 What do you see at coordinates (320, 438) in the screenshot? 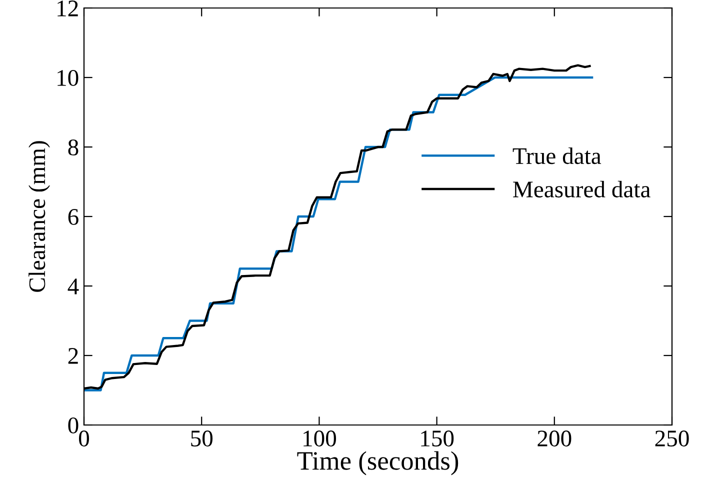
I see `x-tick-label: 100` at bounding box center [320, 438].